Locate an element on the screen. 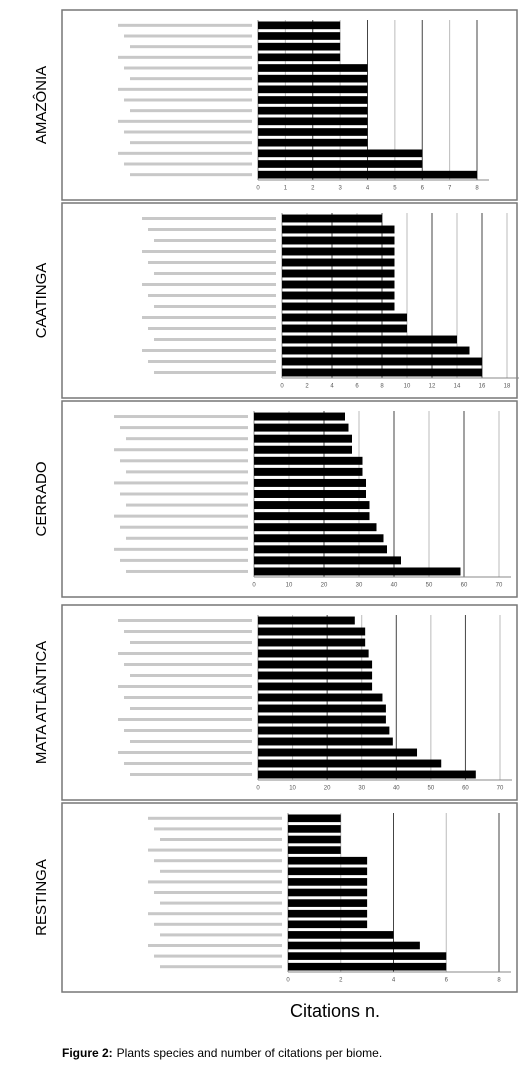 This screenshot has width=528, height=1076. x-tick-label: 8 is located at coordinates (382, 387).